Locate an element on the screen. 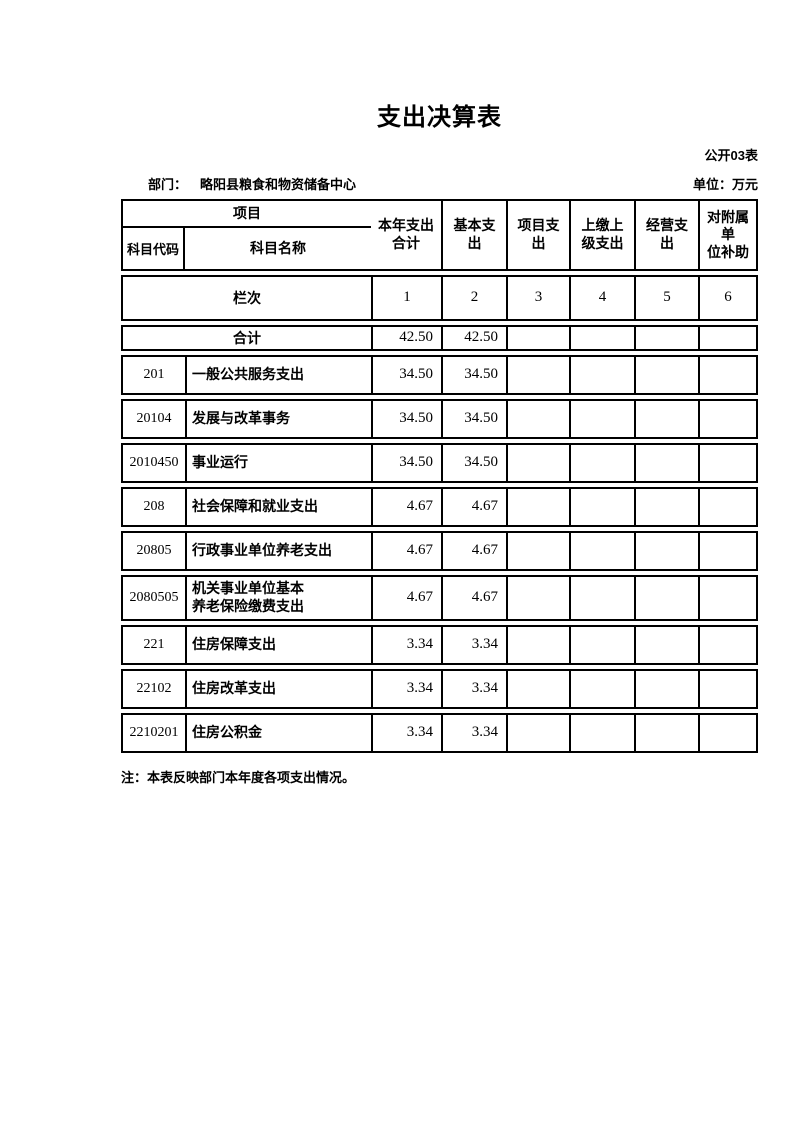 Image resolution: width=793 pixels, height=1122 pixels. row-name: 事业运行 is located at coordinates (278, 462).